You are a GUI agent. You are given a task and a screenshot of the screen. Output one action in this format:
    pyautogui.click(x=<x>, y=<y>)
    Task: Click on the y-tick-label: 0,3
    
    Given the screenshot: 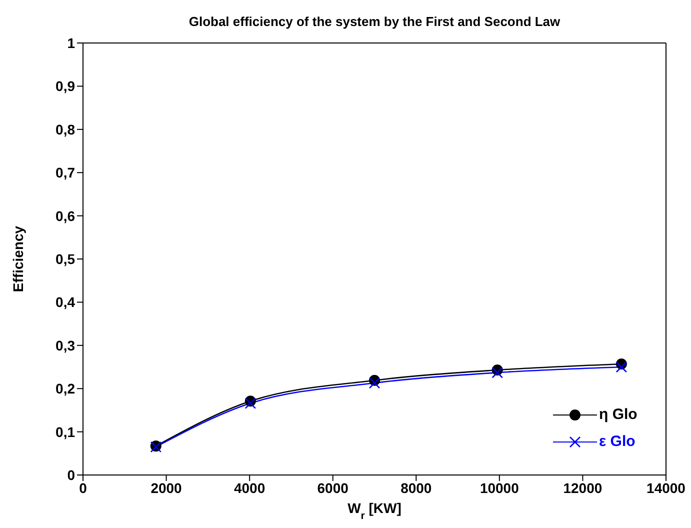 What is the action you would take?
    pyautogui.click(x=66, y=345)
    